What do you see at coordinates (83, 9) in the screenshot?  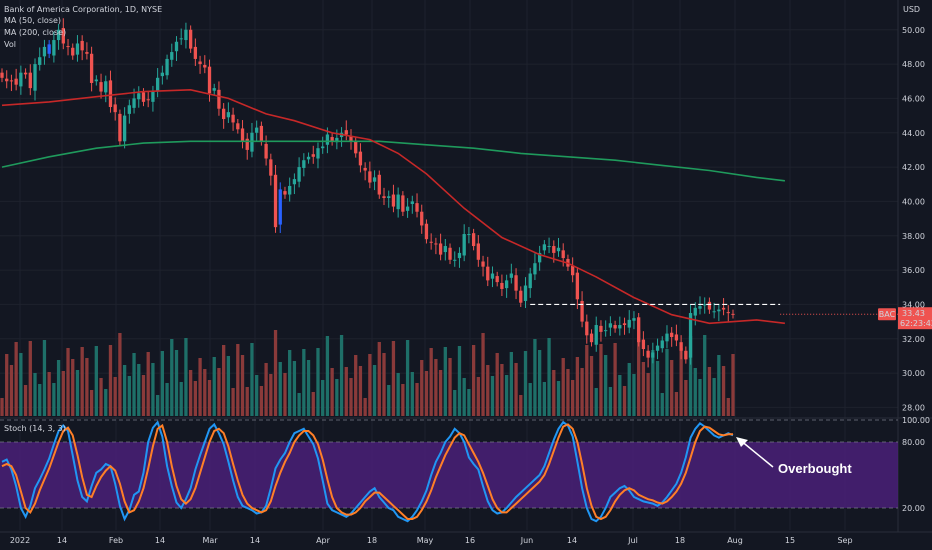 I see `symbol-title: Bank of America Corporation, 1D, NYSE` at bounding box center [83, 9].